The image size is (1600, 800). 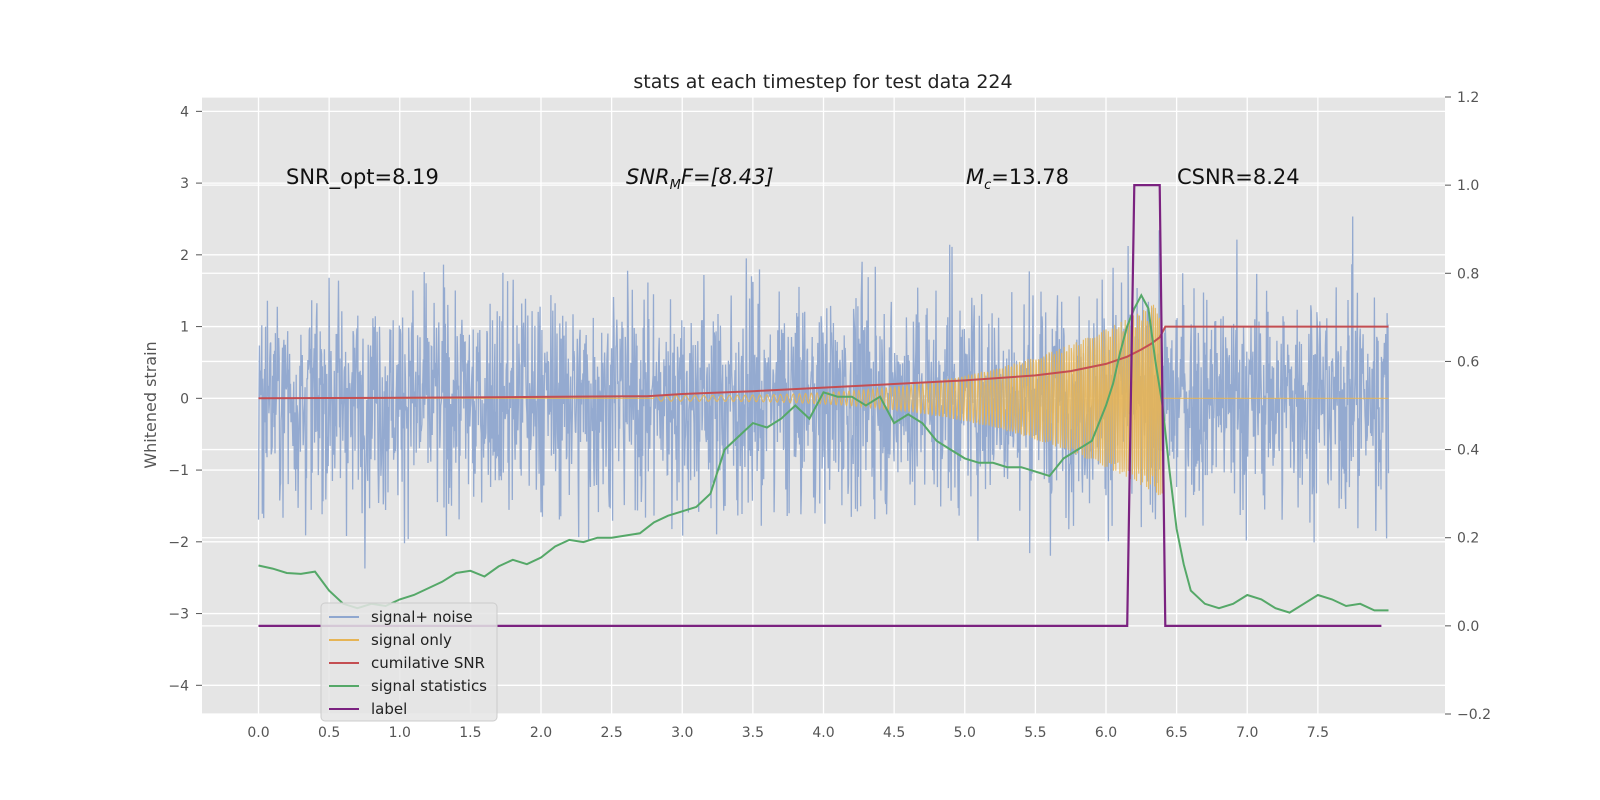 What do you see at coordinates (1468, 98) in the screenshot?
I see `y2-tick-label: 1.2` at bounding box center [1468, 98].